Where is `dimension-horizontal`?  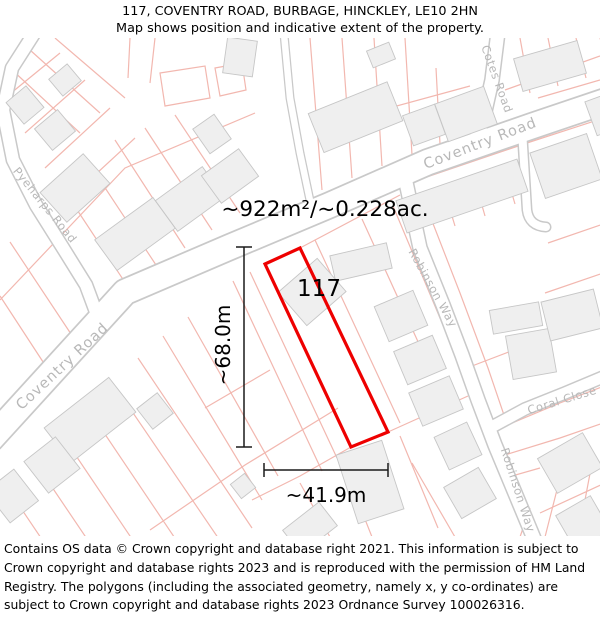
dimension-horizontal is located at coordinates (326, 470).